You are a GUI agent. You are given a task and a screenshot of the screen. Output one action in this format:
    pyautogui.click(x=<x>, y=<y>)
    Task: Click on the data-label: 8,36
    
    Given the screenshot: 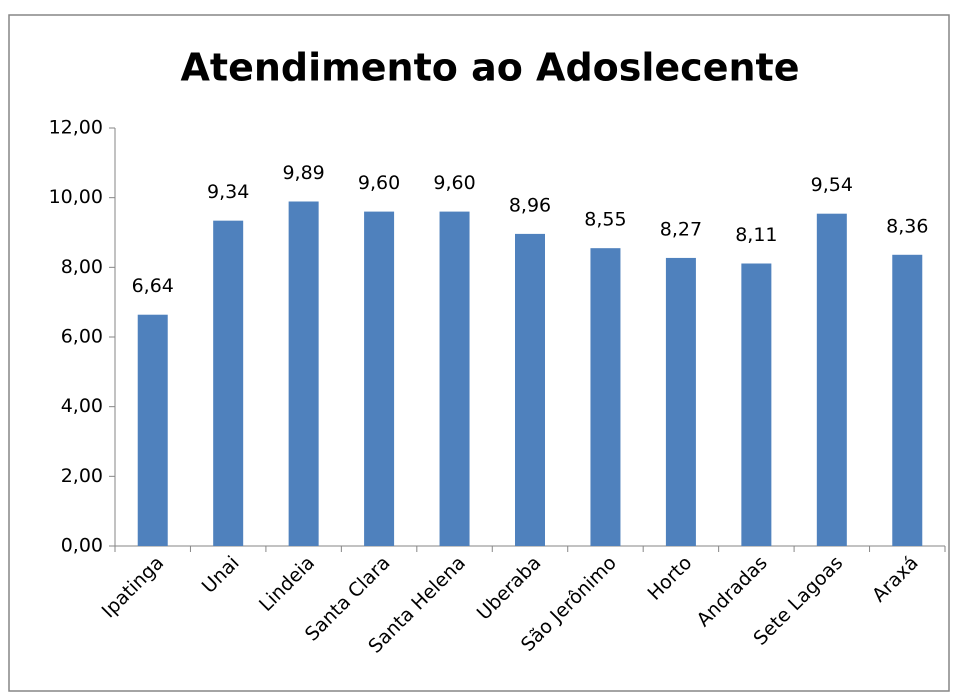 What is the action you would take?
    pyautogui.click(x=907, y=226)
    